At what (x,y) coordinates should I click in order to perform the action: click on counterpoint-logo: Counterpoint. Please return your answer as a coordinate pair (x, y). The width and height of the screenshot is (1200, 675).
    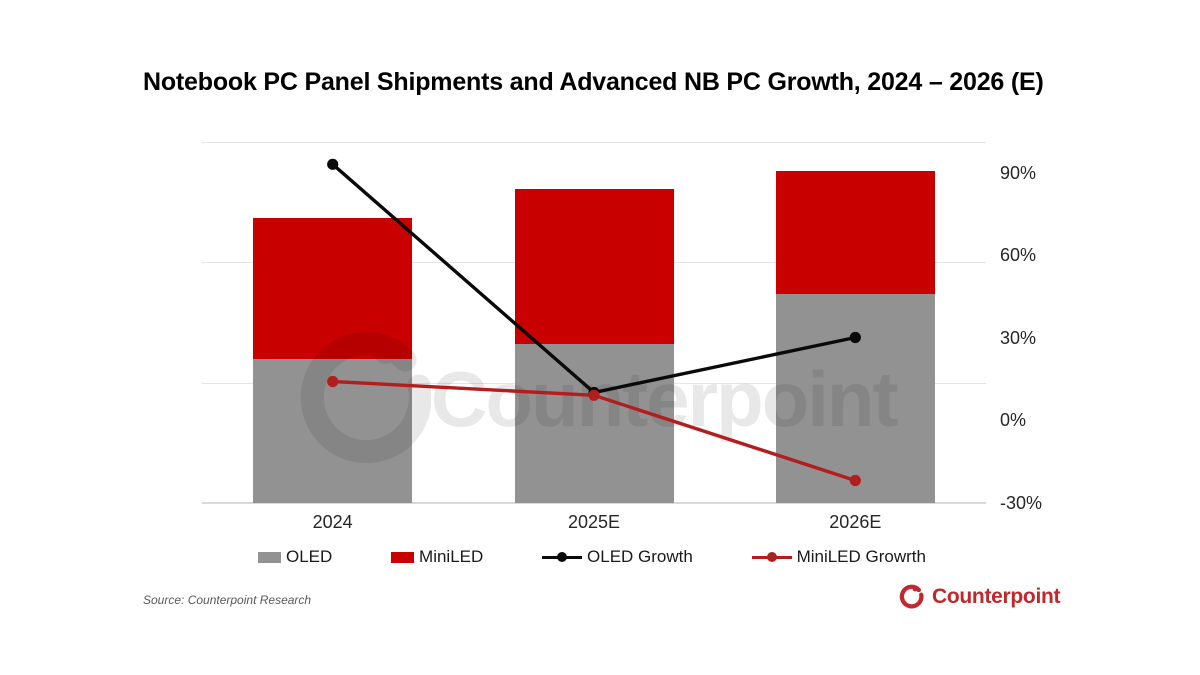
    Looking at the image, I should click on (979, 597).